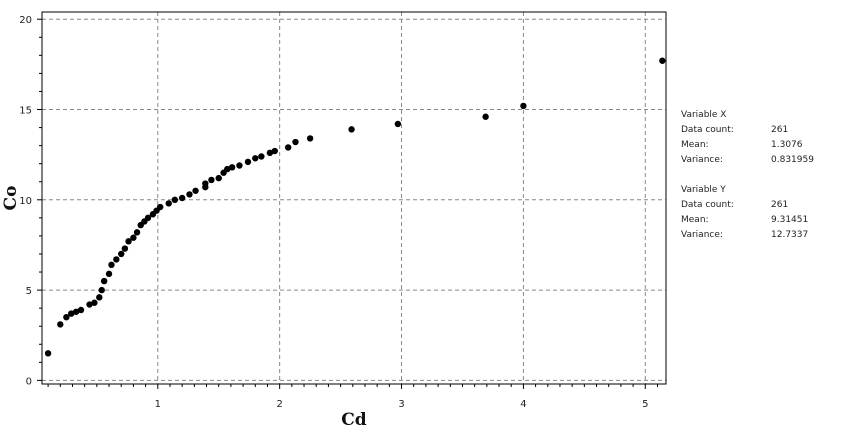 This screenshot has height=438, width=866. Describe the element at coordinates (11, 198) in the screenshot. I see `y-axis-title: Co` at that location.